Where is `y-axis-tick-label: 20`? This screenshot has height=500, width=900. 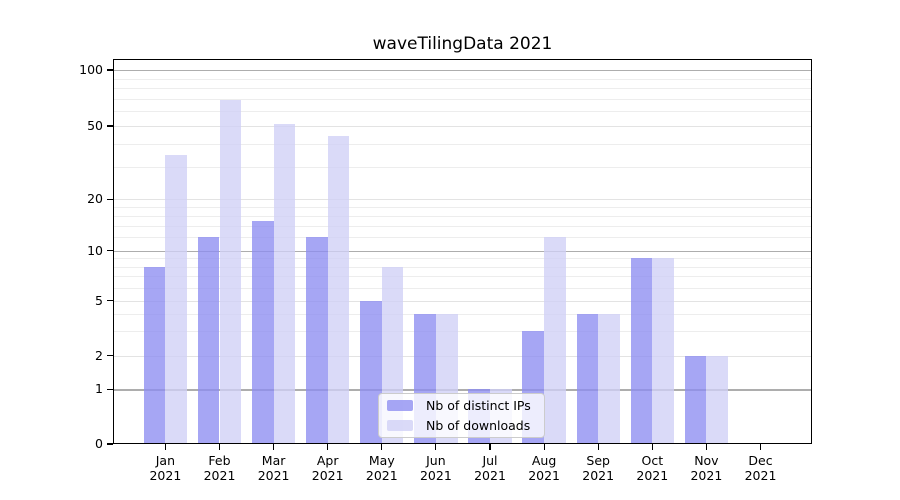 y-axis-tick-label: 20 is located at coordinates (95, 199).